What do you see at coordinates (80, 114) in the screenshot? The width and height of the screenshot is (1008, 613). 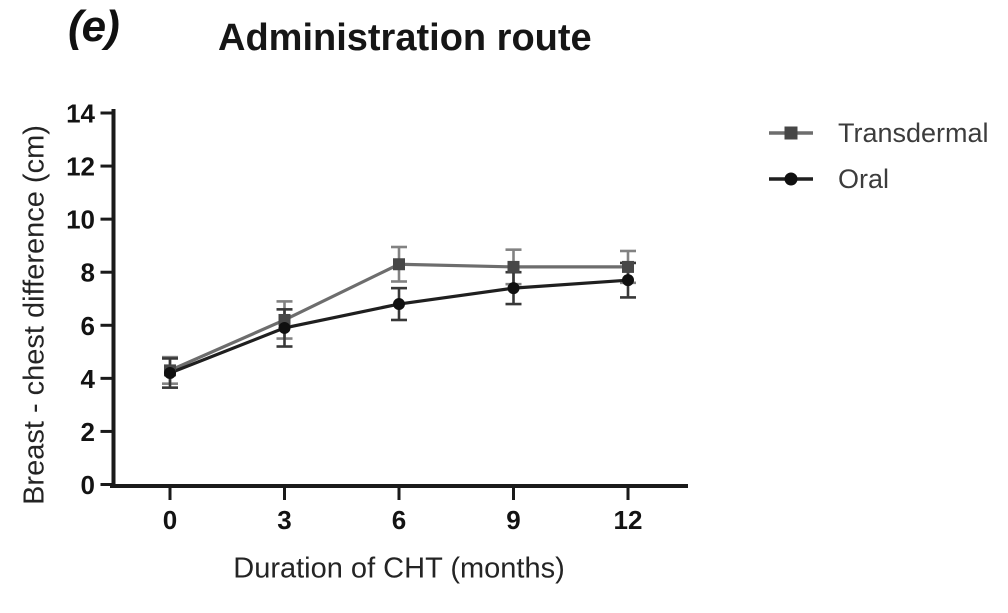 I see `y-tick-label: 14` at bounding box center [80, 114].